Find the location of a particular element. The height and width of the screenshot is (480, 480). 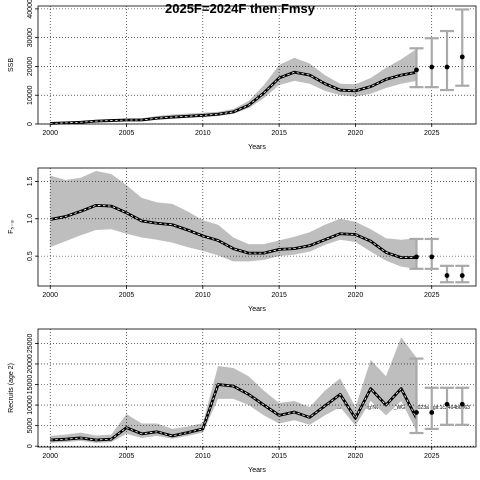

recruits-ytick-label: 0 is located at coordinates (30, 446).